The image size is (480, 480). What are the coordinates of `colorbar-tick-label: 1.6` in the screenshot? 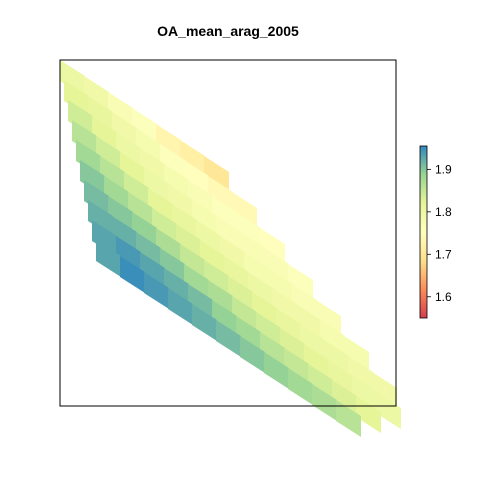 It's located at (443, 297).